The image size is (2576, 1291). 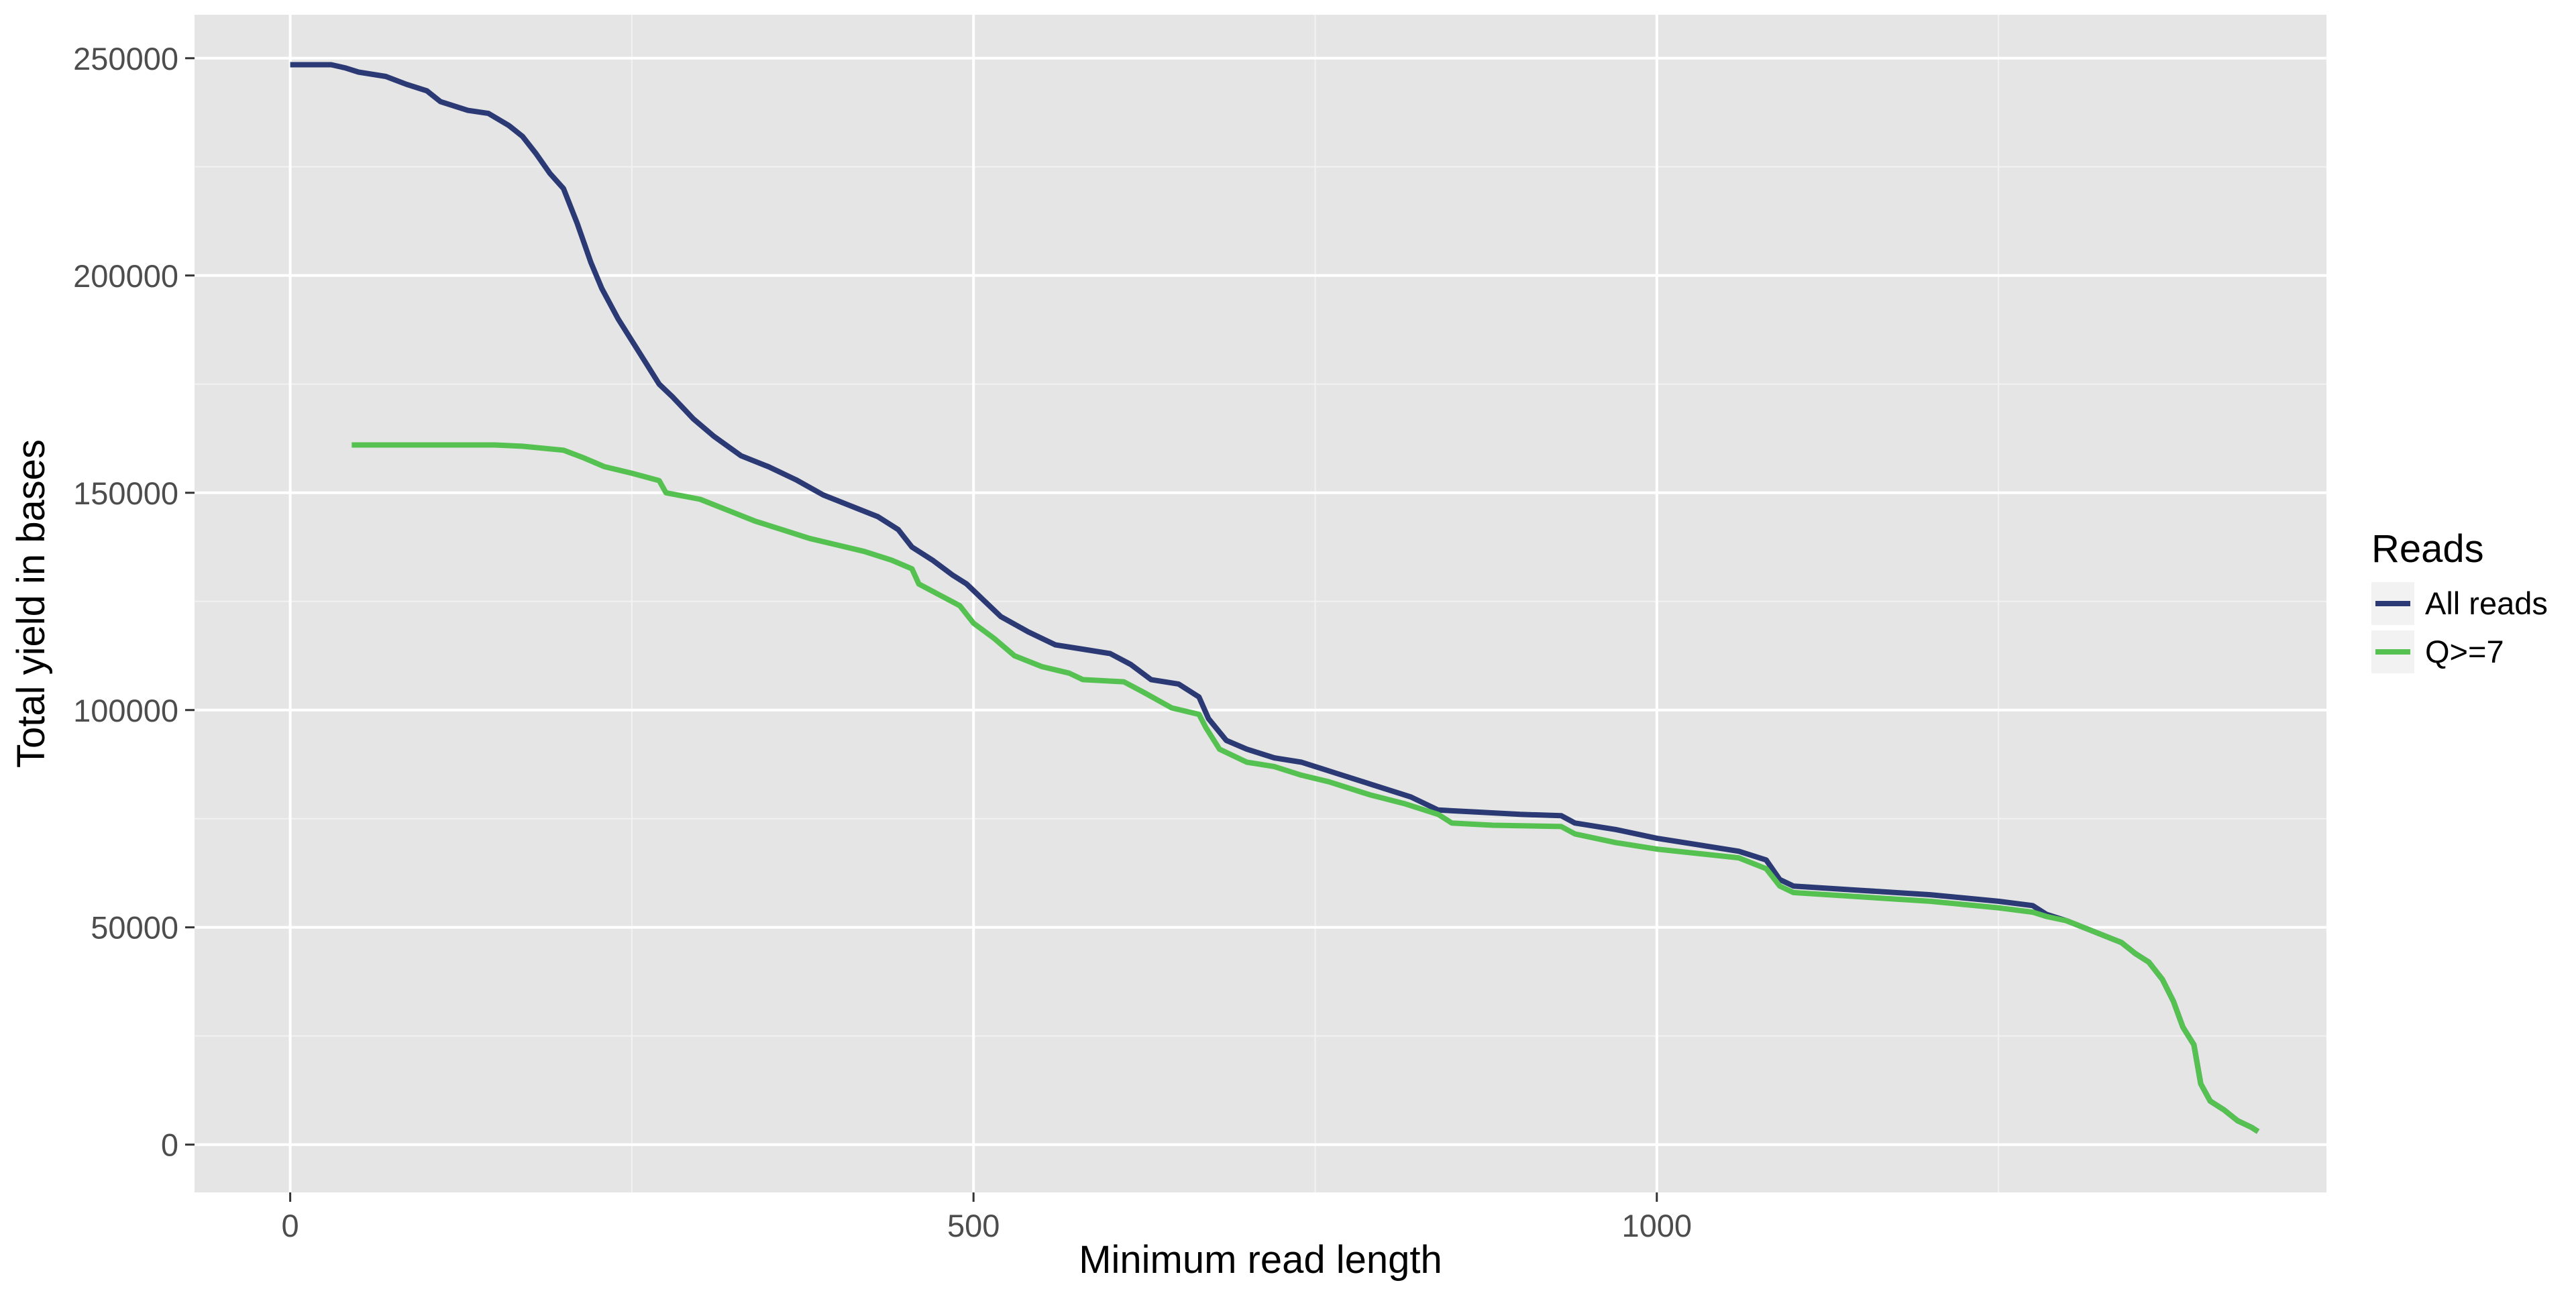 I want to click on legend-title: Reads, so click(x=2427, y=549).